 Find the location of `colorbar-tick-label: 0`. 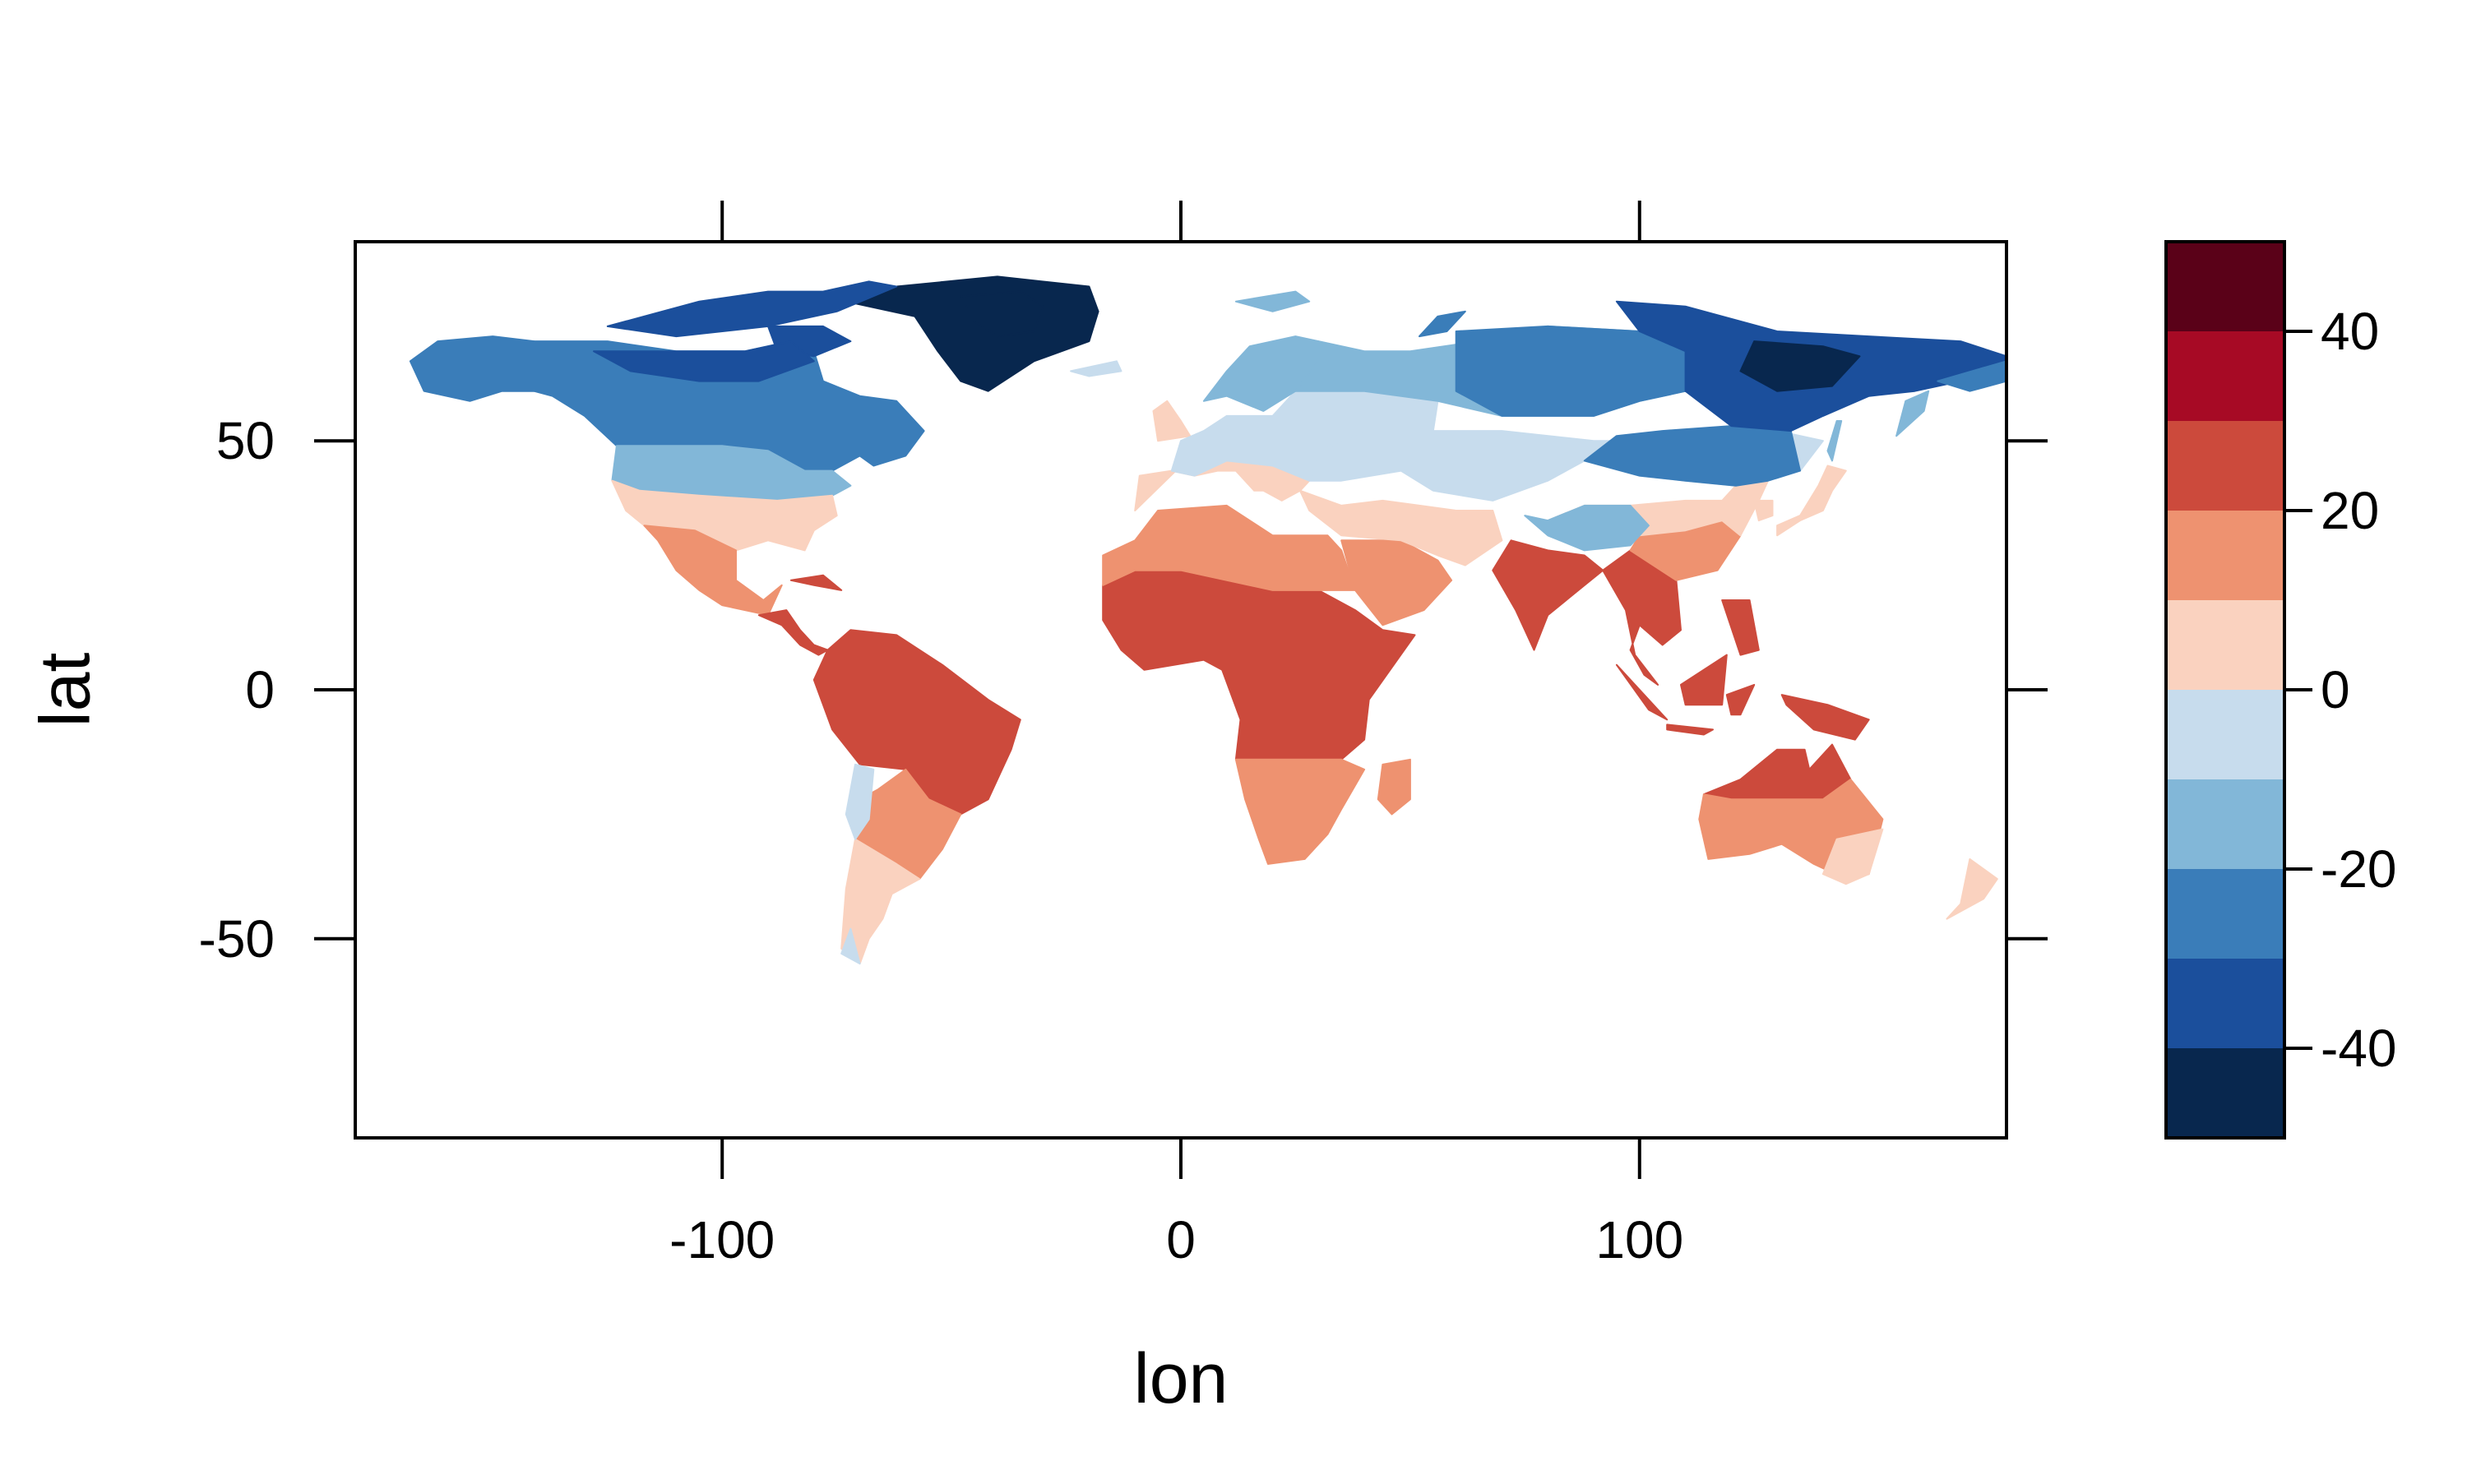

colorbar-tick-label: 0 is located at coordinates (2336, 689).